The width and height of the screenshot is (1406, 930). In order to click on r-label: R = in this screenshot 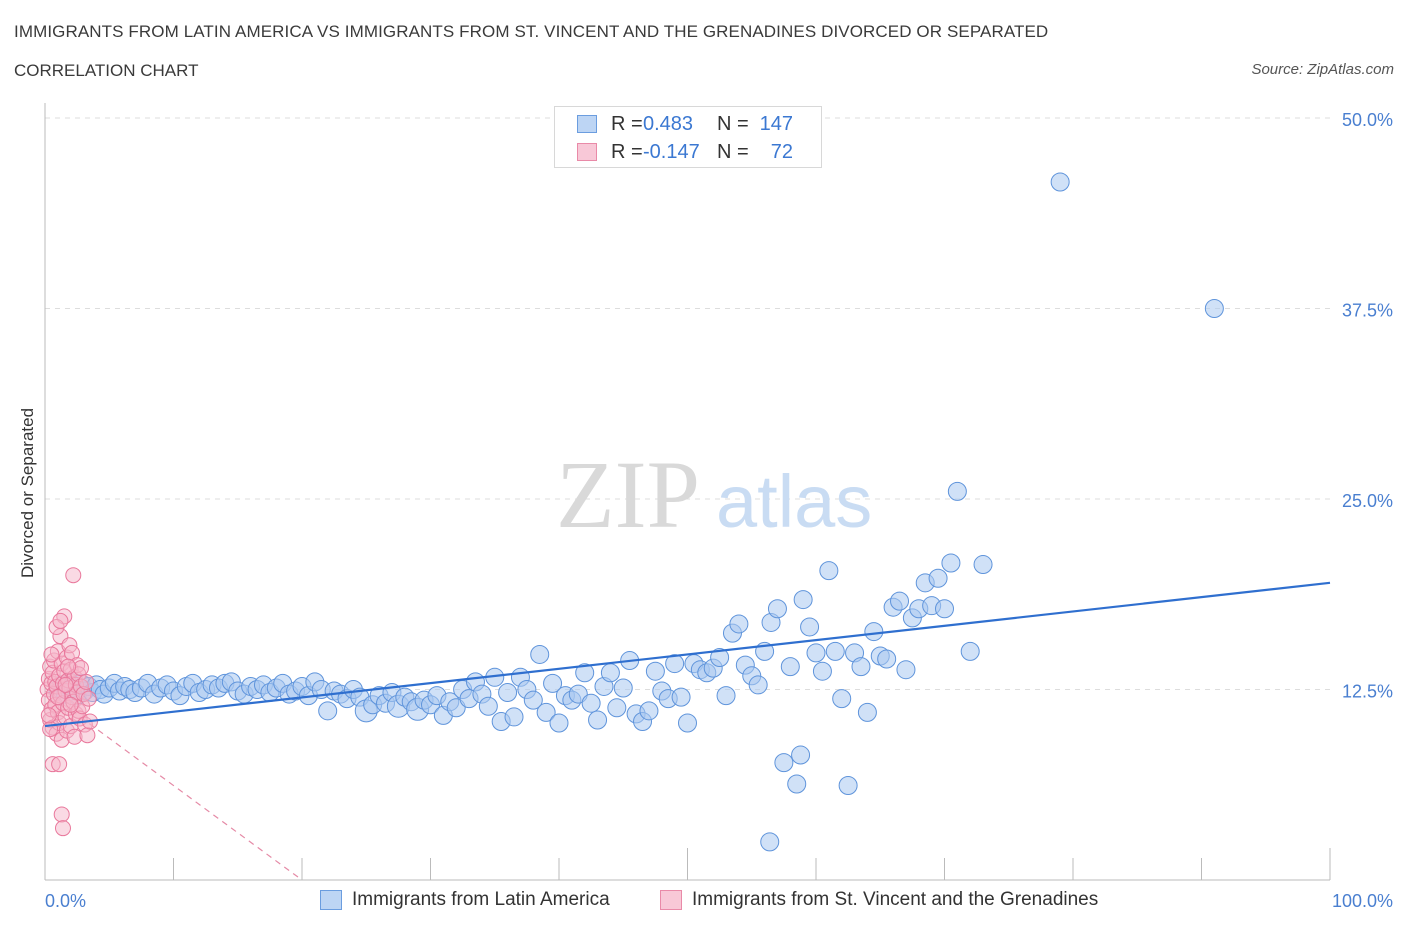, I will do `click(627, 151)`.